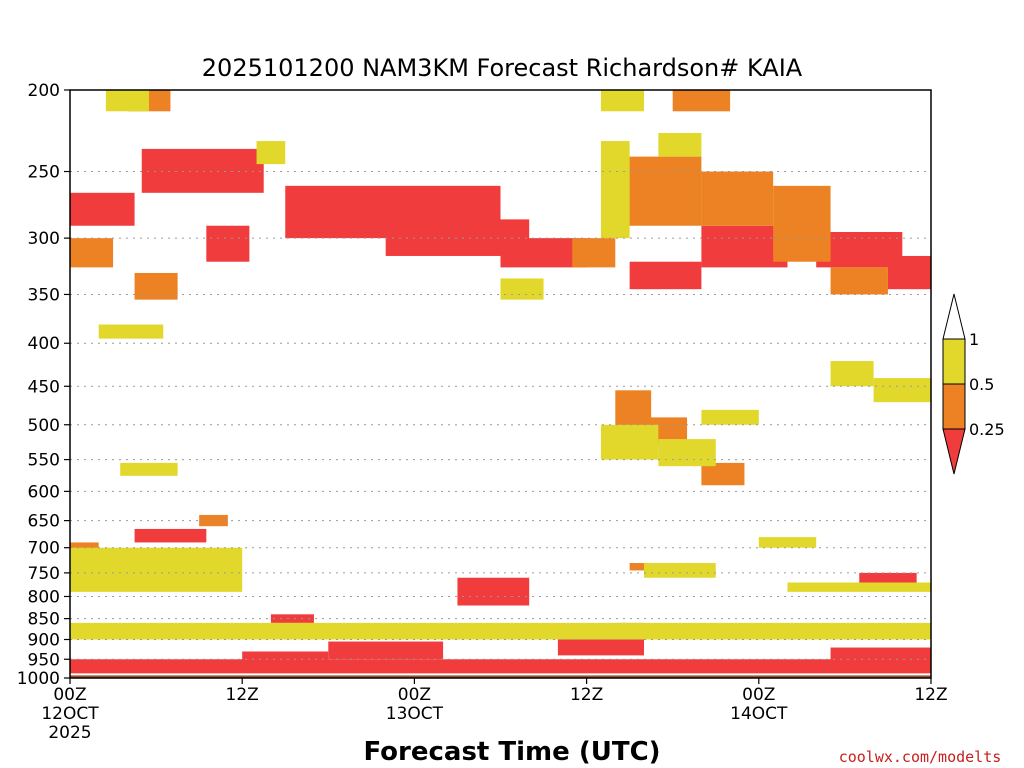  What do you see at coordinates (242, 695) in the screenshot?
I see `x-tick-label-1-0: 12Z` at bounding box center [242, 695].